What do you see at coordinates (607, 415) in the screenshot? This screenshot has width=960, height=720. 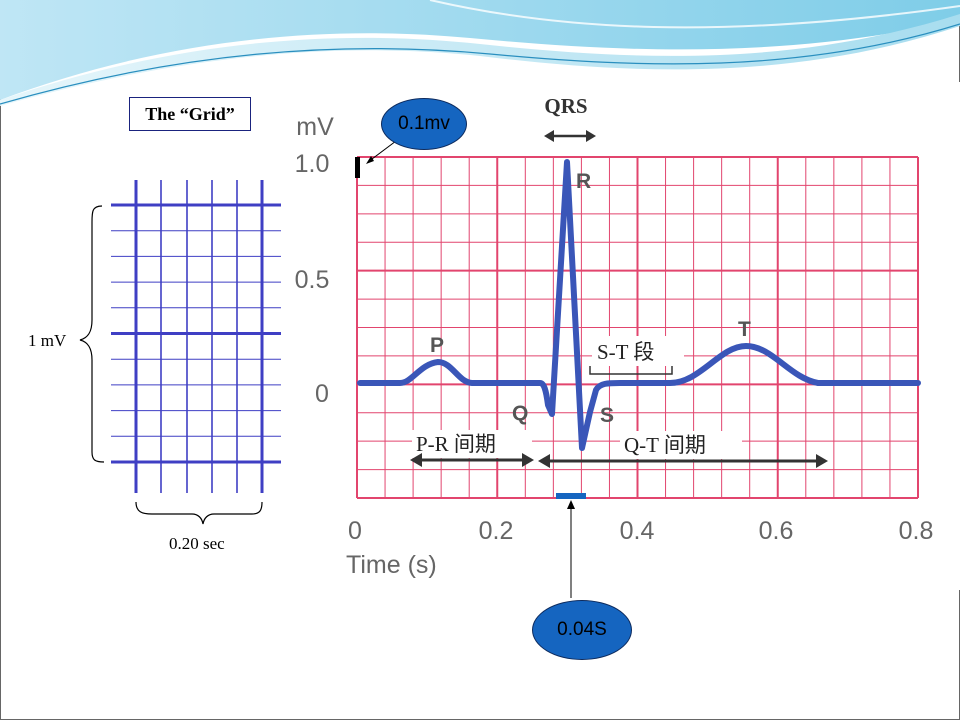 I see `s-wave-label: S` at bounding box center [607, 415].